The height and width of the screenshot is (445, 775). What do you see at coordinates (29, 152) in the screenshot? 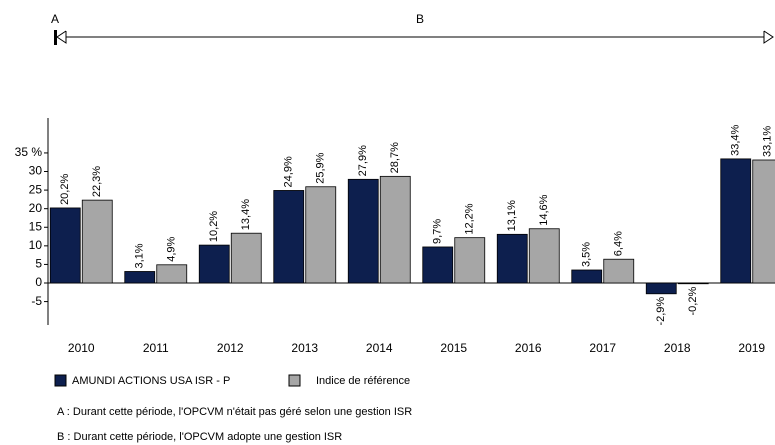
I see `y-tick-label: 35 %` at bounding box center [29, 152].